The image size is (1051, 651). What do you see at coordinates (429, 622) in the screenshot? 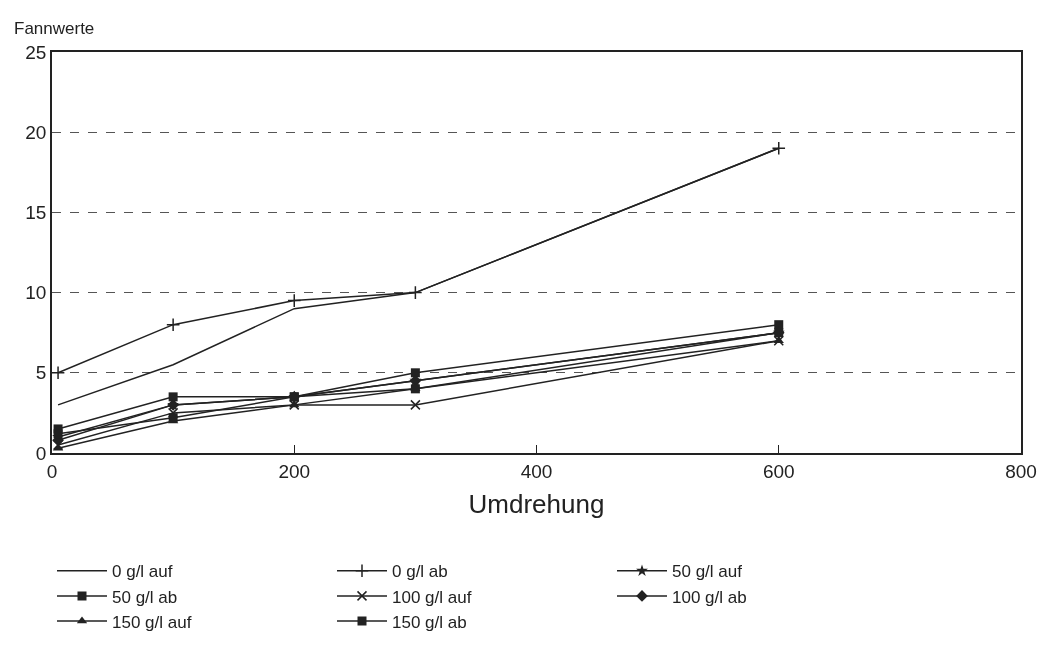
I see `legend-label: 150 g/l ab` at bounding box center [429, 622].